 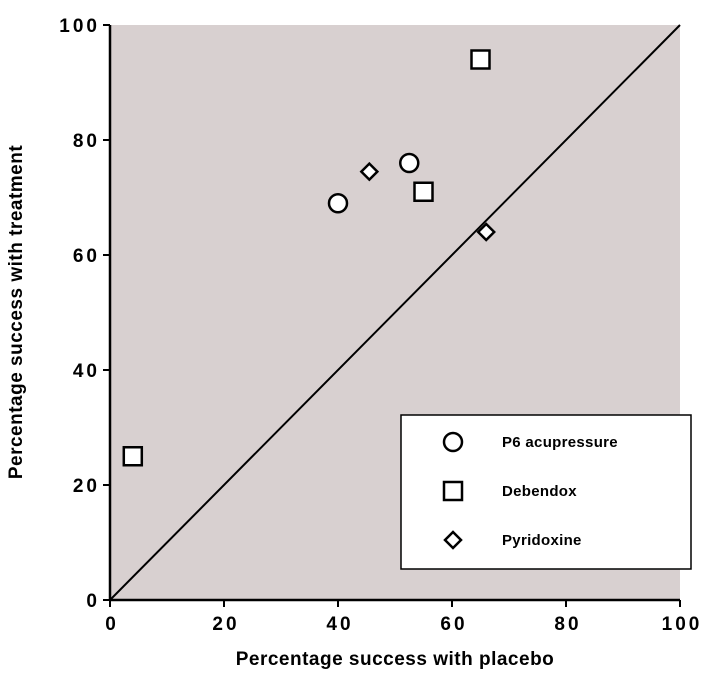 I want to click on y-axis-title: Percentage success with treatment, so click(x=16, y=312).